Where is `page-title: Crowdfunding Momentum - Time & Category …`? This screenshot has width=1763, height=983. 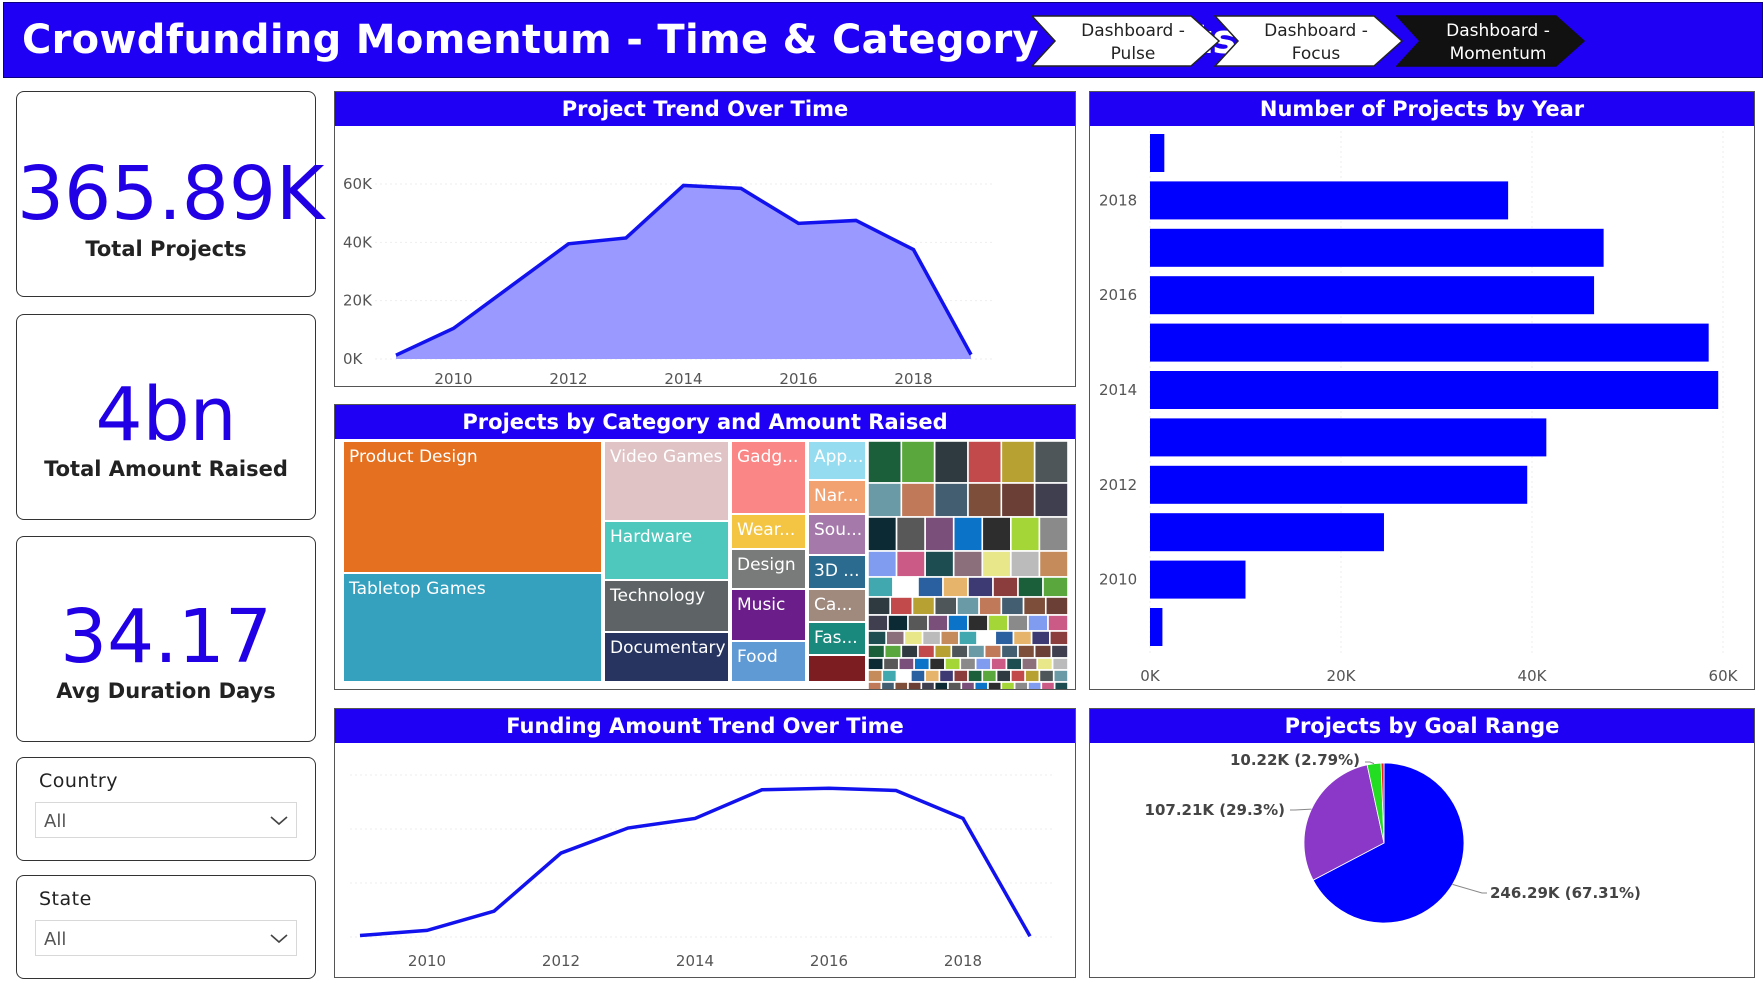 page-title: Crowdfunding Momentum - Time & Category … is located at coordinates (629, 40).